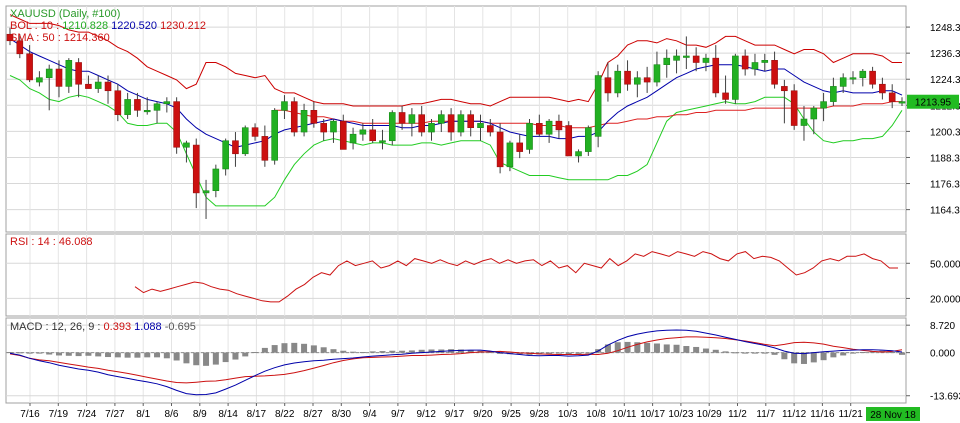 Image resolution: width=960 pixels, height=423 pixels. I want to click on date-label: 10/11, so click(624, 414).